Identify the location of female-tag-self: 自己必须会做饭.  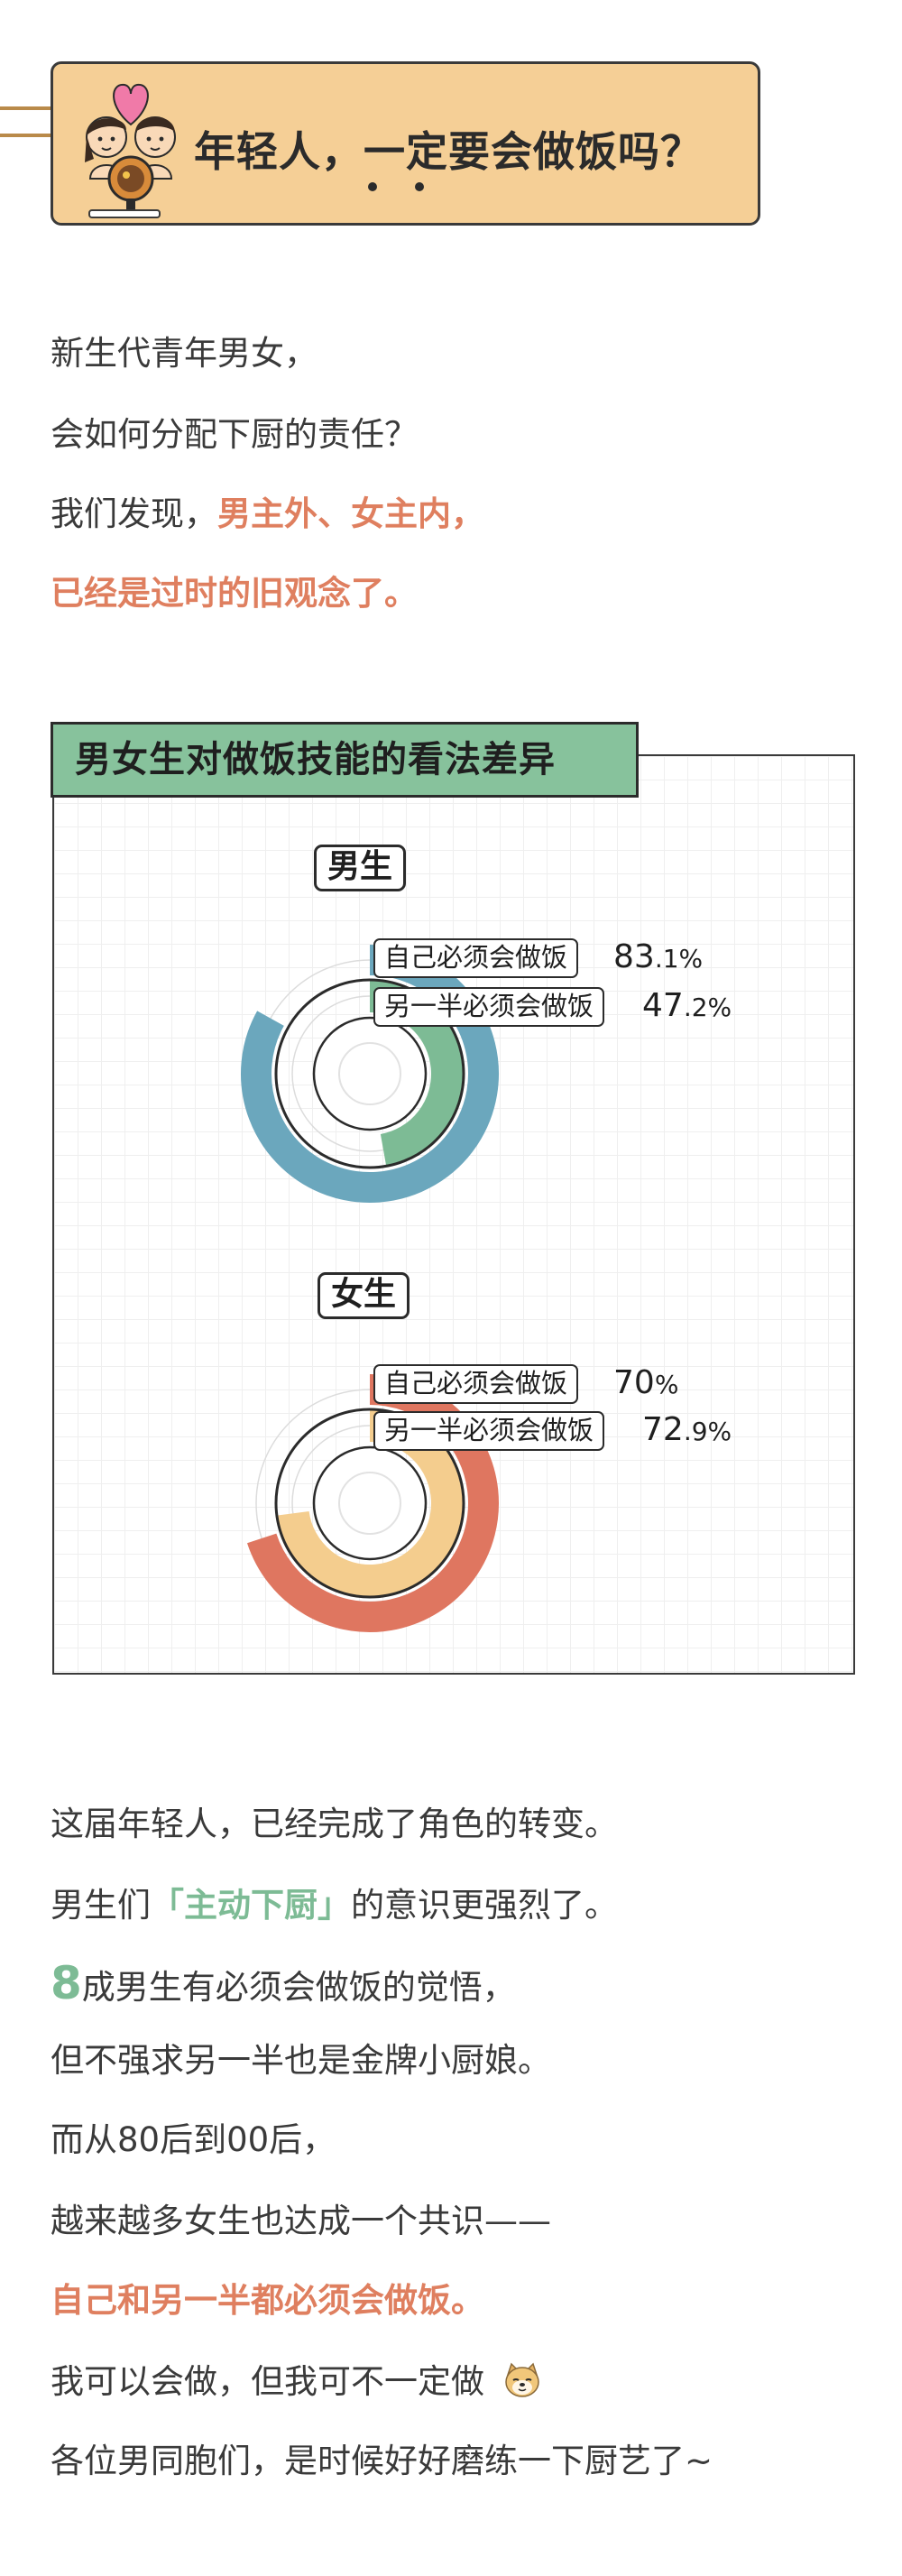
(476, 1384).